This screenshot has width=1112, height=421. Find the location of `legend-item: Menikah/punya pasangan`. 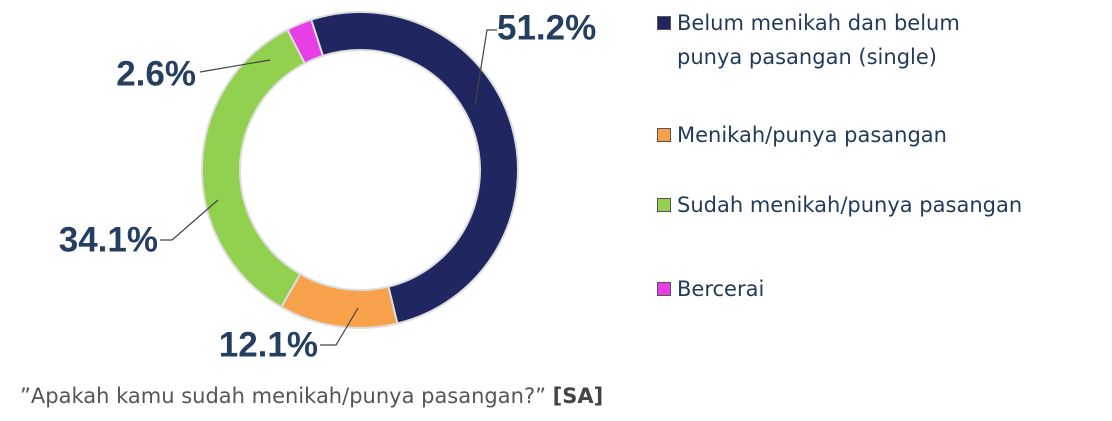

legend-item: Menikah/punya pasangan is located at coordinates (802, 135).